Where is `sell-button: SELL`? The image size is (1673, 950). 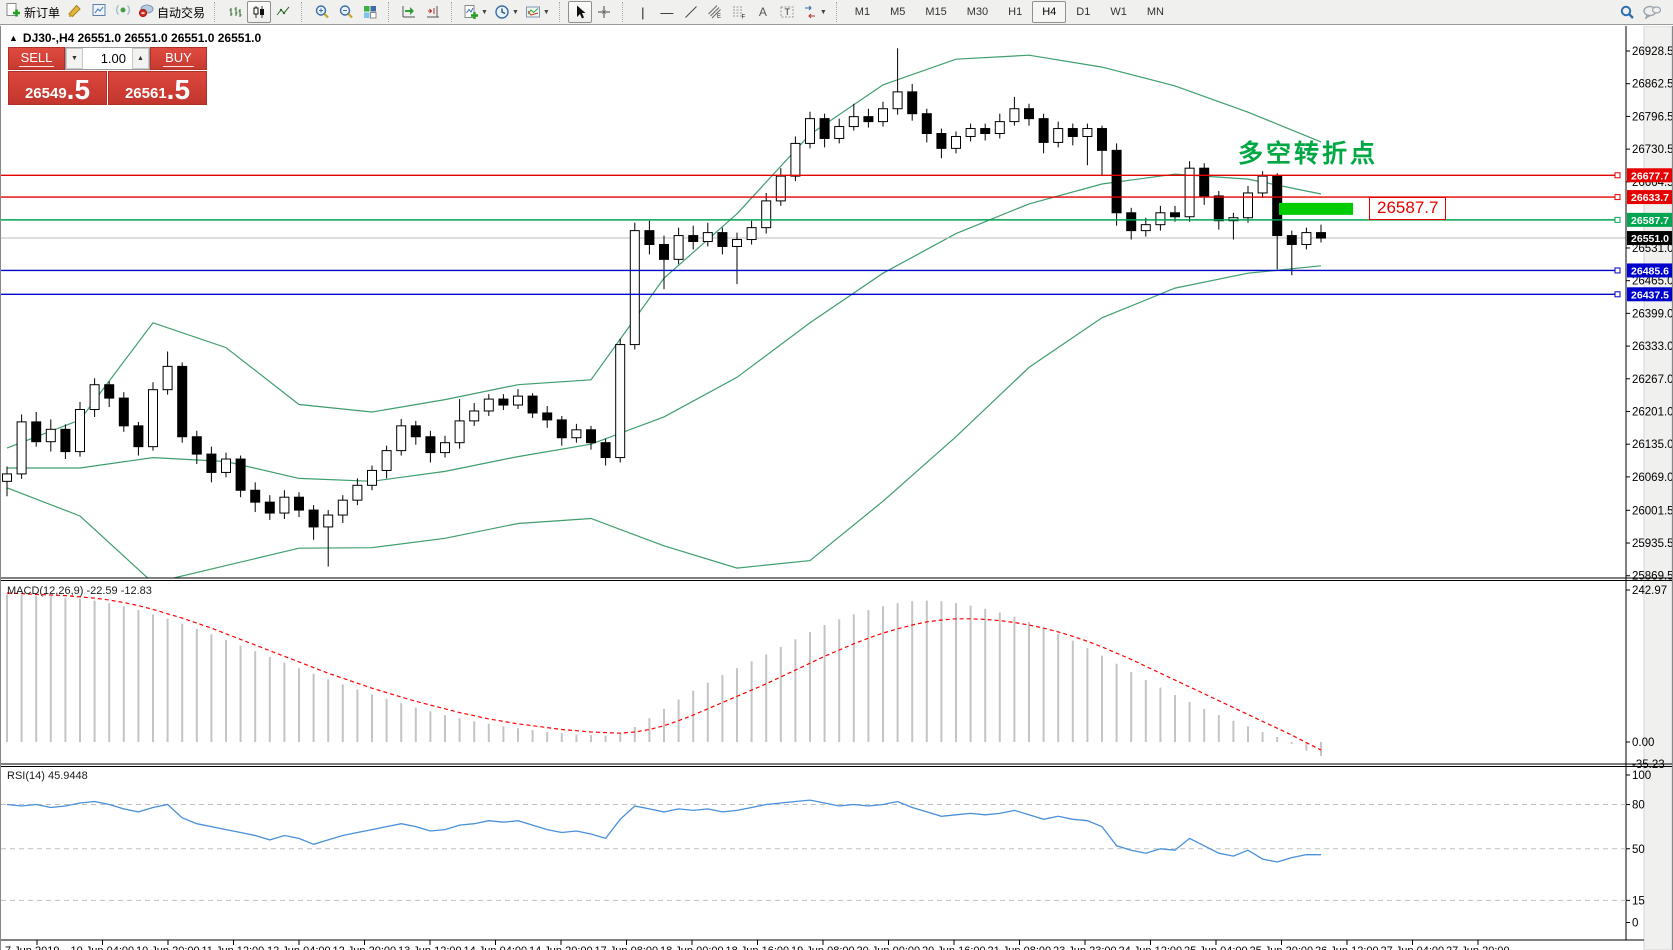 sell-button: SELL is located at coordinates (36, 58).